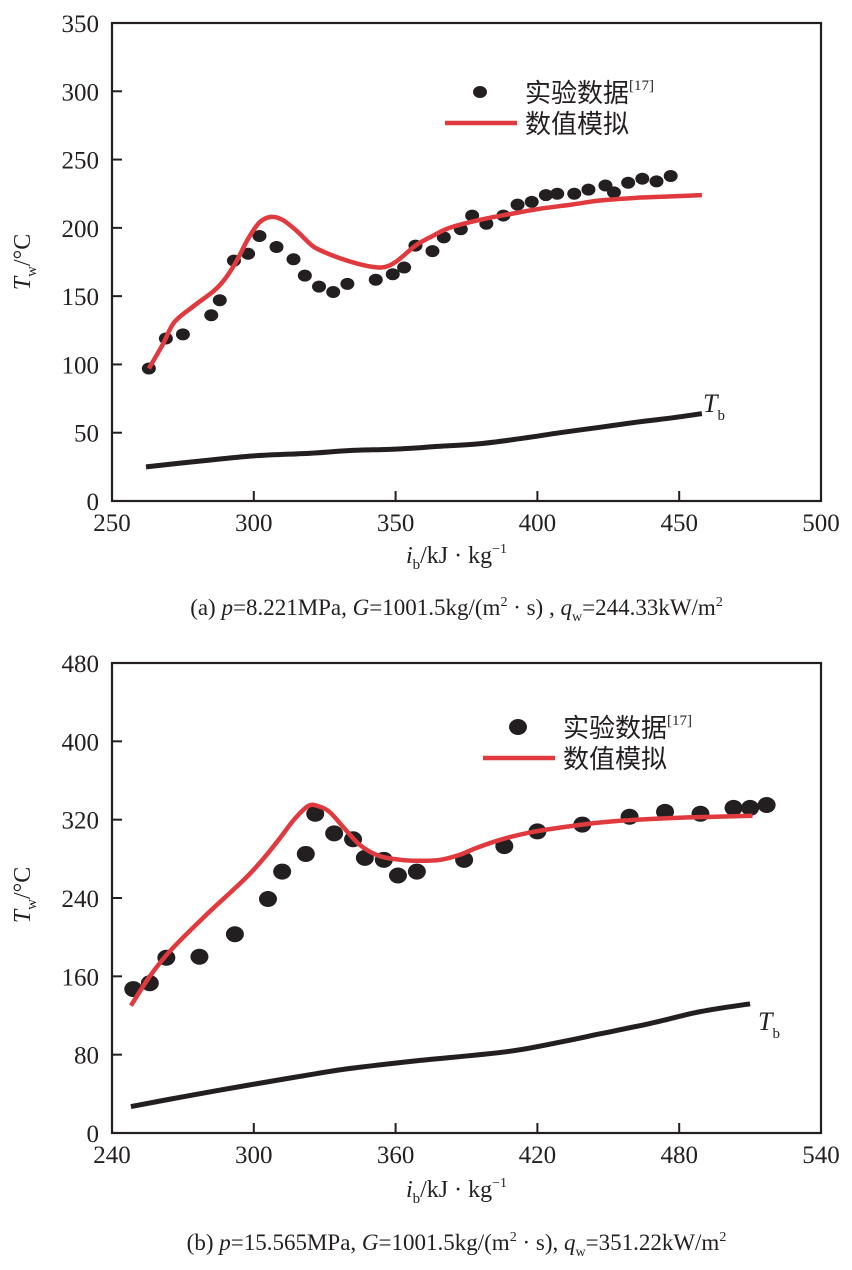  Describe the element at coordinates (81, 899) in the screenshot. I see `y-tick-label: 240` at that location.